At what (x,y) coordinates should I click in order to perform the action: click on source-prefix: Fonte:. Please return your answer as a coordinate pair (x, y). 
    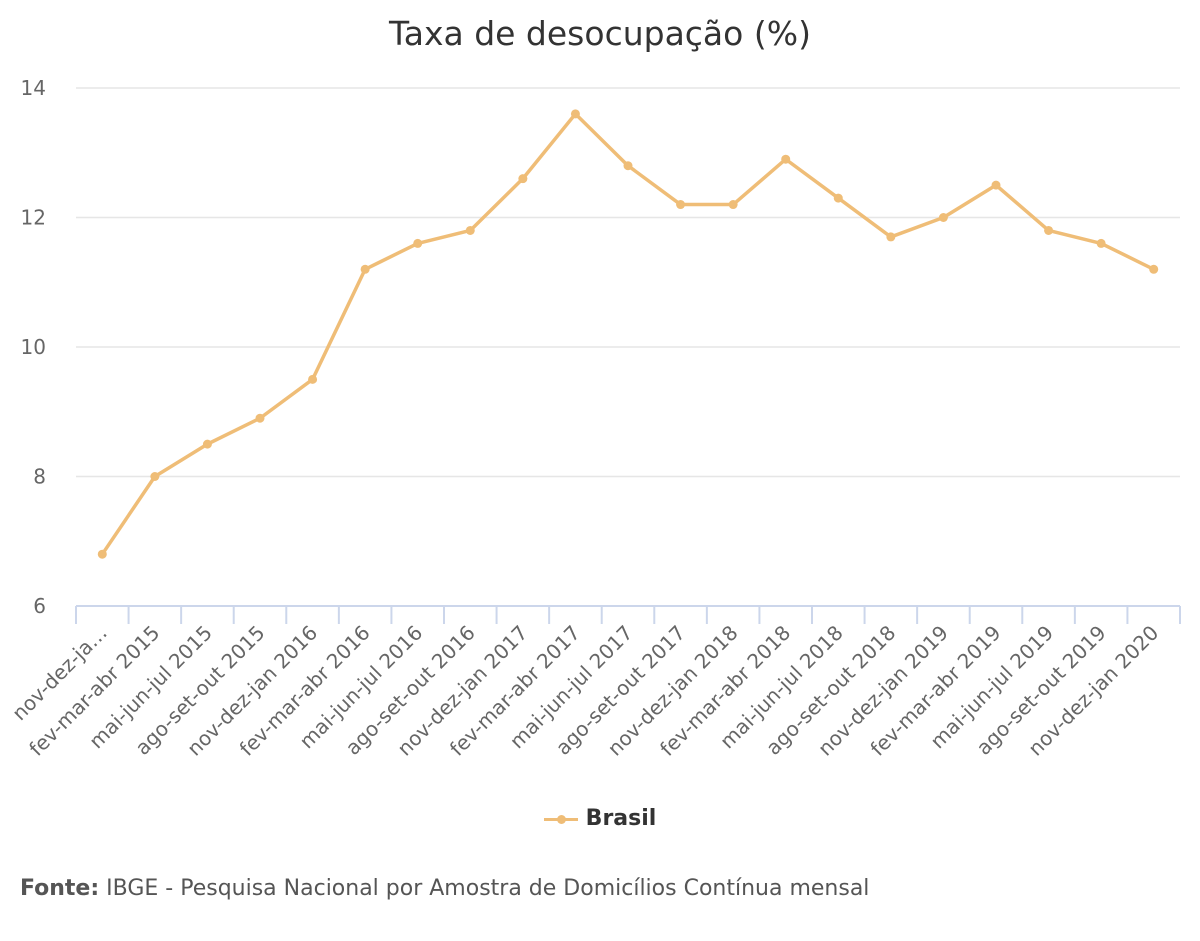
    Looking at the image, I should click on (60, 888).